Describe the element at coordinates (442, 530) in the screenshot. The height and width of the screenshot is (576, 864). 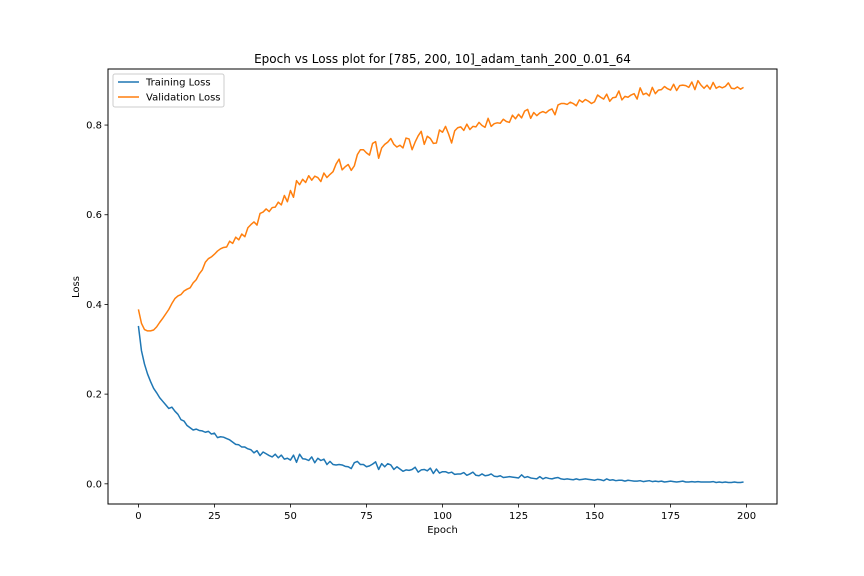
I see `x-axis-title: Epoch` at that location.